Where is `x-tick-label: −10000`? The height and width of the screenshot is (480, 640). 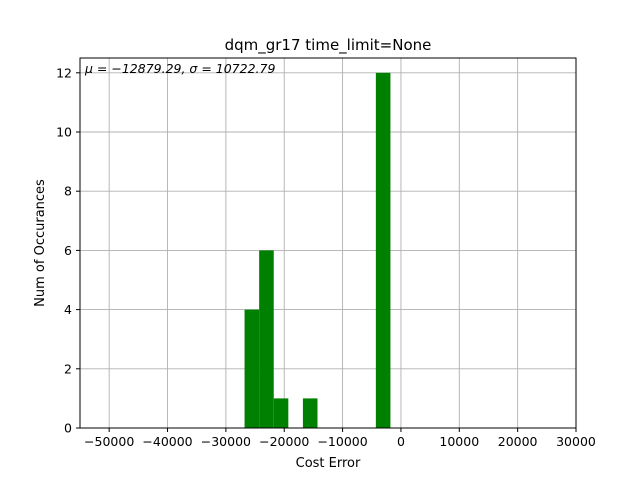
x-tick-label: −10000 is located at coordinates (342, 441).